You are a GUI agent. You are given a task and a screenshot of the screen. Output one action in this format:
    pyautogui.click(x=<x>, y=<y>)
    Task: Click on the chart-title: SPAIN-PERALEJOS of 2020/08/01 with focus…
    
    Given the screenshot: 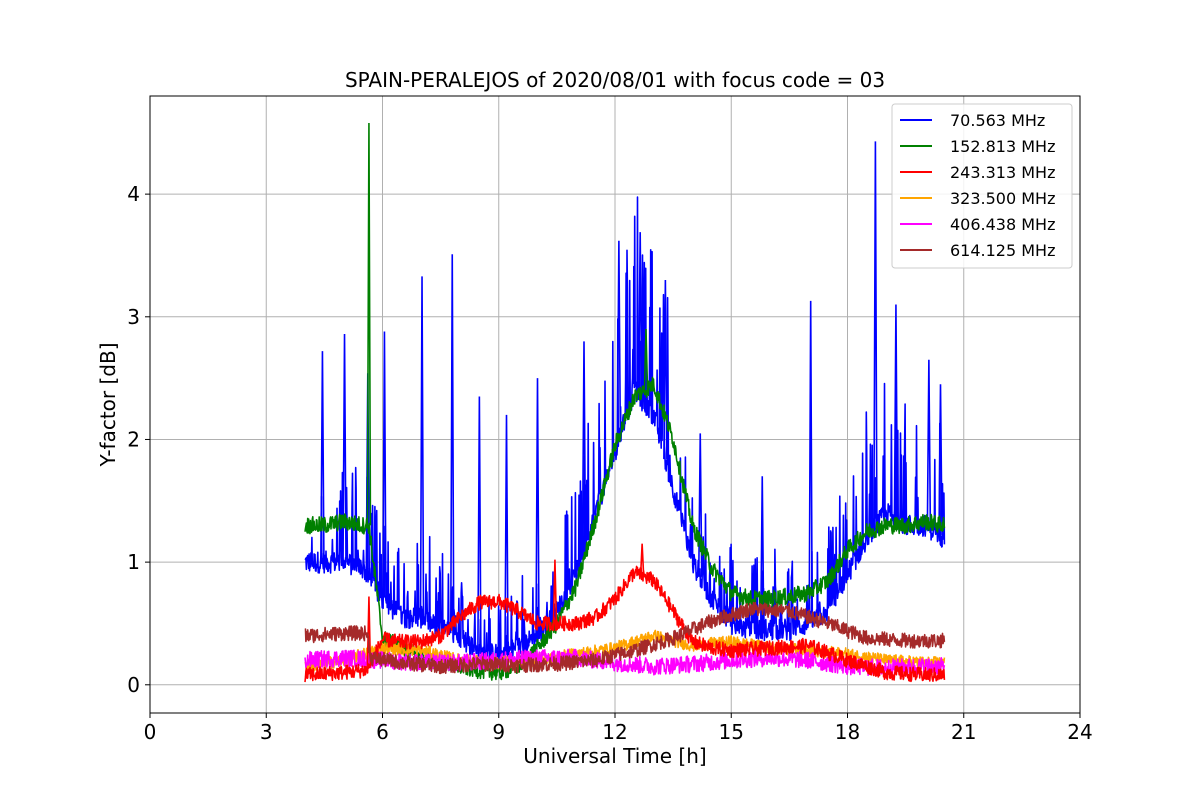 What is the action you would take?
    pyautogui.click(x=615, y=80)
    